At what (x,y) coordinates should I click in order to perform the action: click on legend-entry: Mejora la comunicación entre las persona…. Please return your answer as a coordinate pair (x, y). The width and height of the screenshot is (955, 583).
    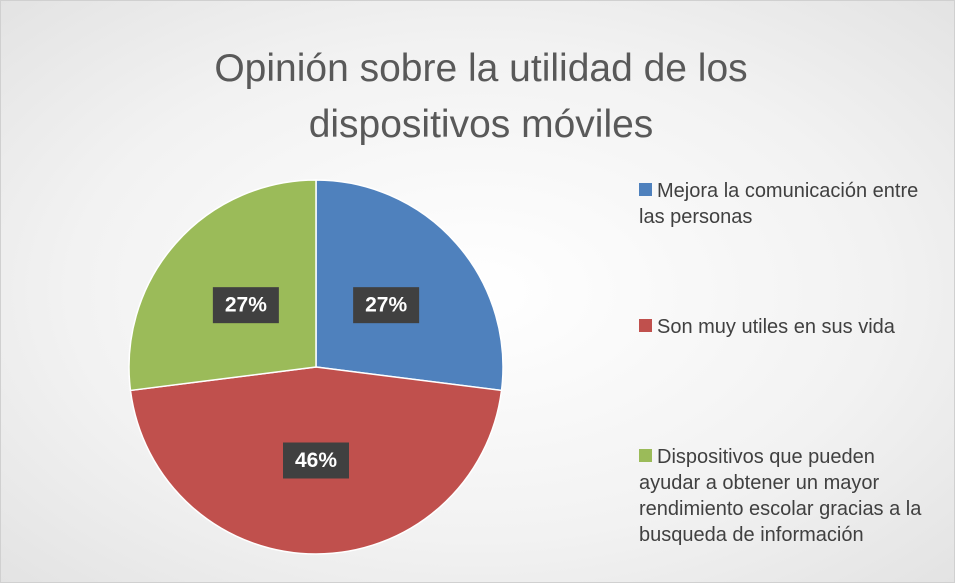
    Looking at the image, I should click on (789, 204).